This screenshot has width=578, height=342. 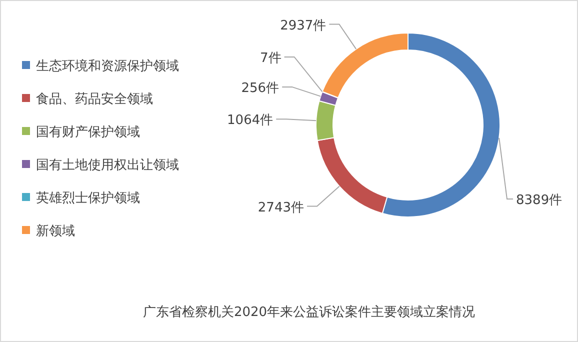 What do you see at coordinates (107, 165) in the screenshot?
I see `legend-label: 国有土地使用权出让领域` at bounding box center [107, 165].